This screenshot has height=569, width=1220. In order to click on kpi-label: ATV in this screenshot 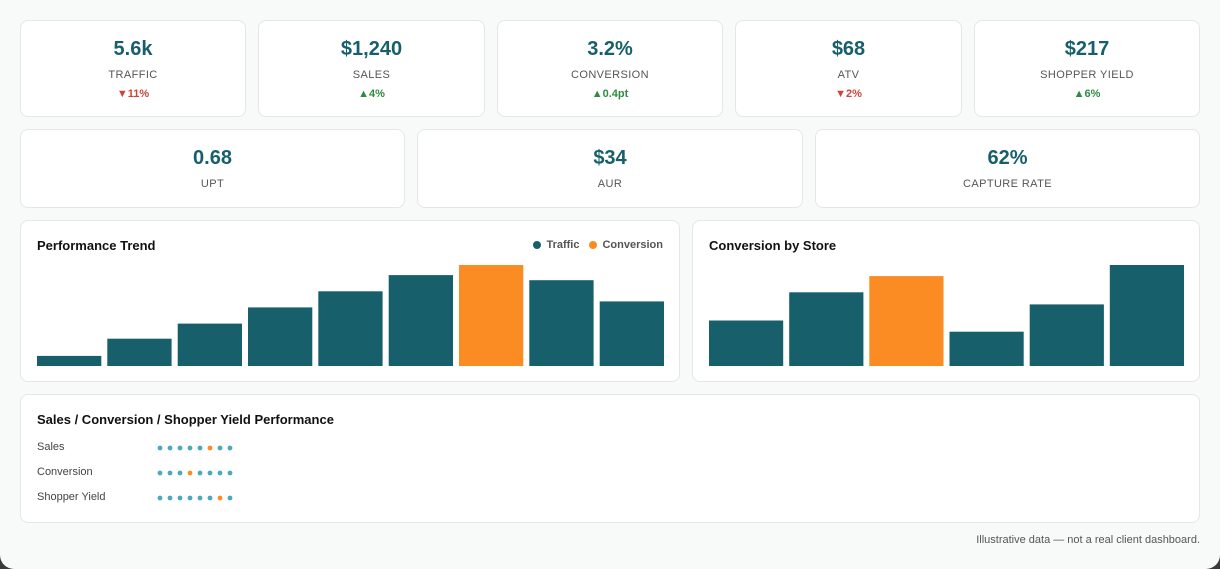, I will do `click(848, 75)`.